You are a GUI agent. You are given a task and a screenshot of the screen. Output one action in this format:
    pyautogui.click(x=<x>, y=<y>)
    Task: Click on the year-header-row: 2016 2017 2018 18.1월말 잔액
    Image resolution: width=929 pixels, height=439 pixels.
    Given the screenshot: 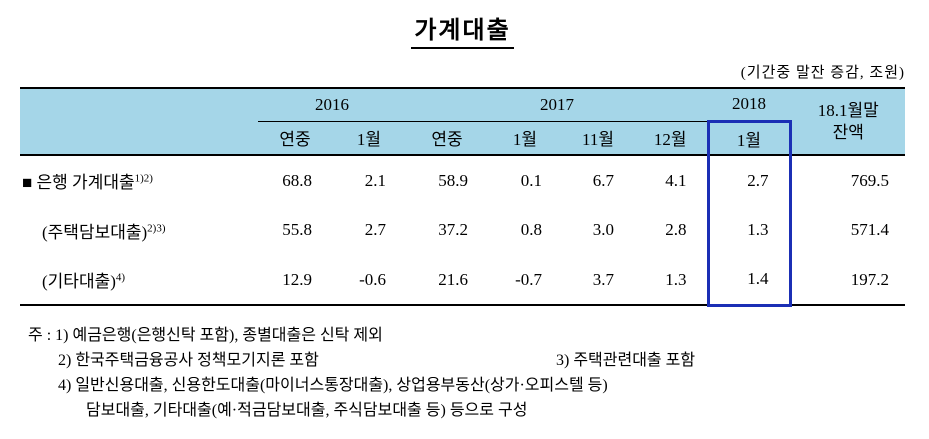 What is the action you would take?
    pyautogui.click(x=462, y=121)
    